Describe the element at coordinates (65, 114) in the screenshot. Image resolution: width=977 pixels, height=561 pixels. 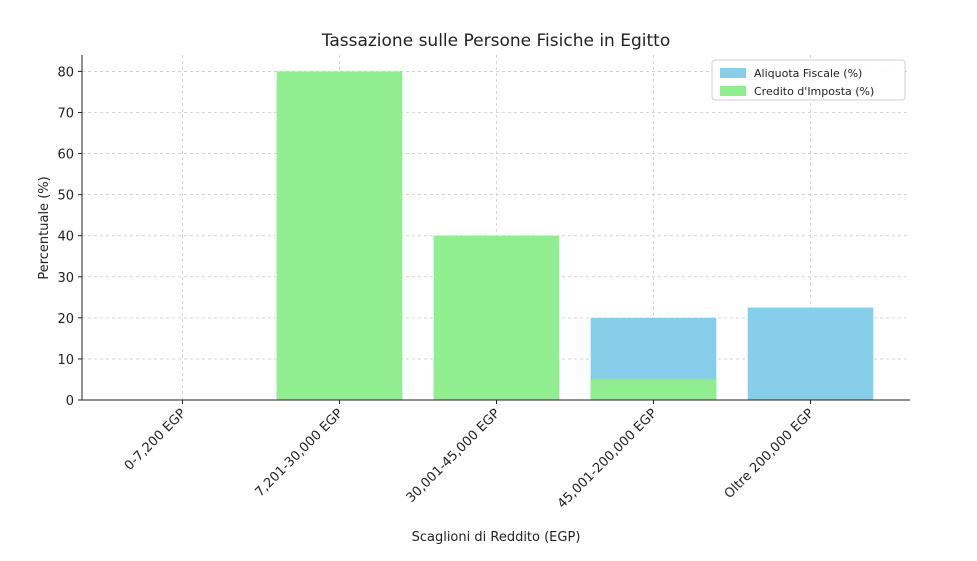
I see `y-tick-label: 70` at that location.